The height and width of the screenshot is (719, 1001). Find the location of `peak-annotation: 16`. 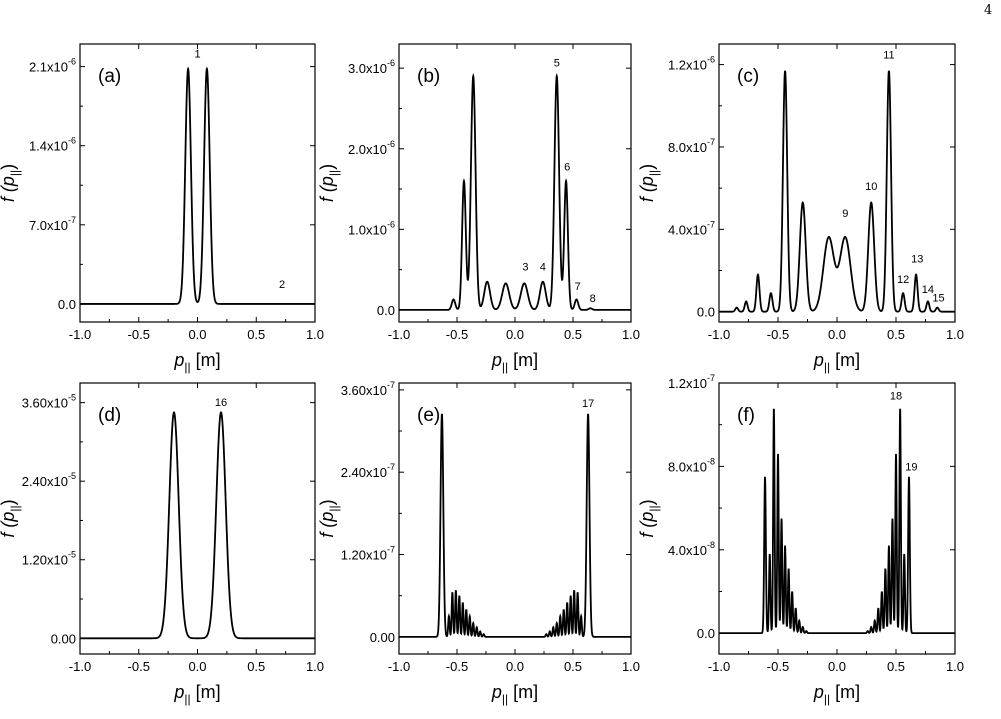

peak-annotation: 16 is located at coordinates (221, 403).